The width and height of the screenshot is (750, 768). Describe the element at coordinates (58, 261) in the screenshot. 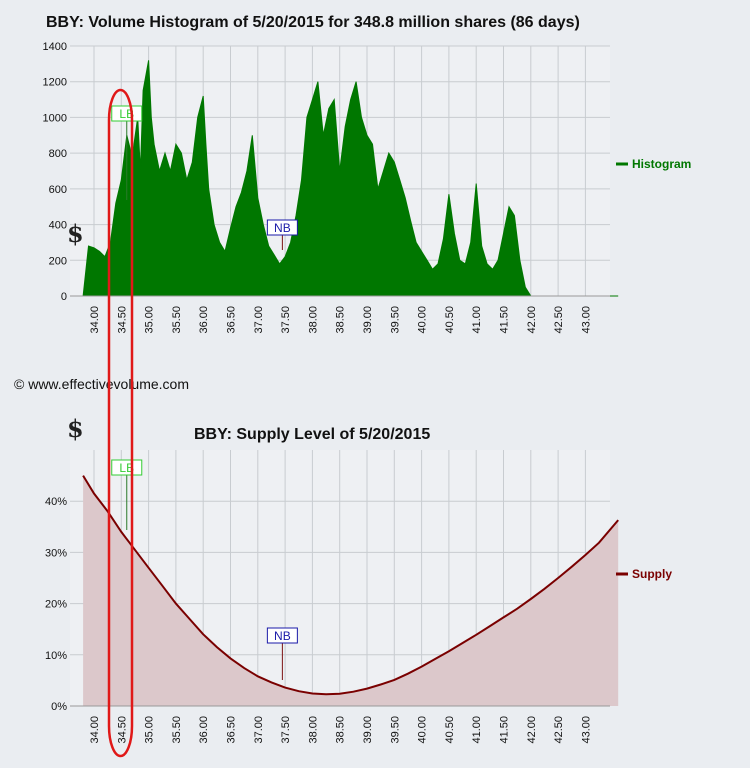

I see `y-tick-label: 200` at that location.